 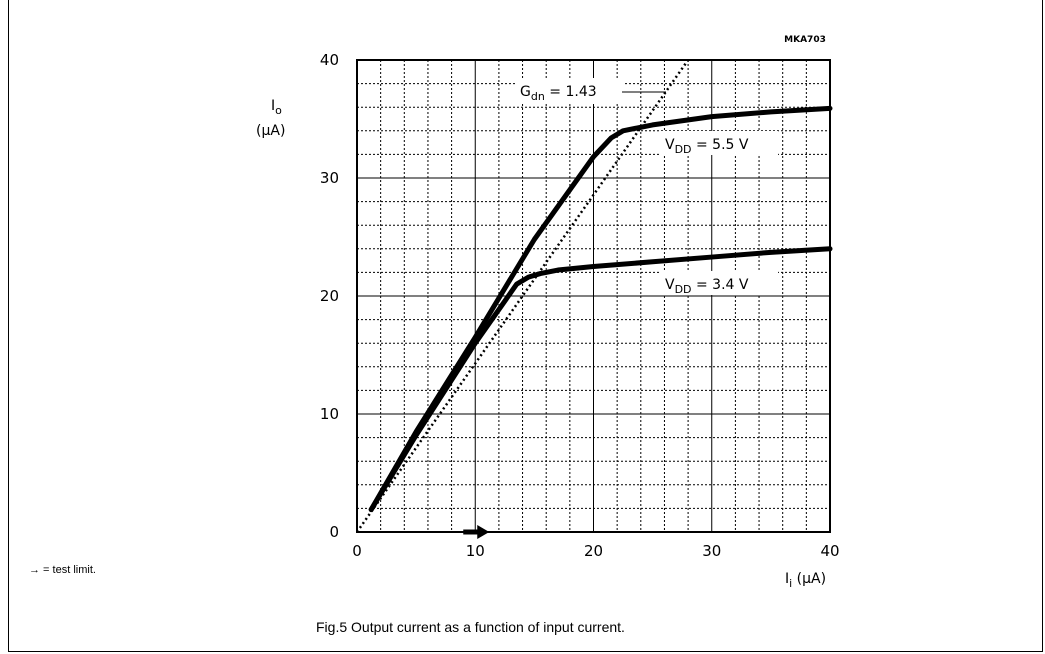 What do you see at coordinates (357, 551) in the screenshot?
I see `x-tick-label: 0` at bounding box center [357, 551].